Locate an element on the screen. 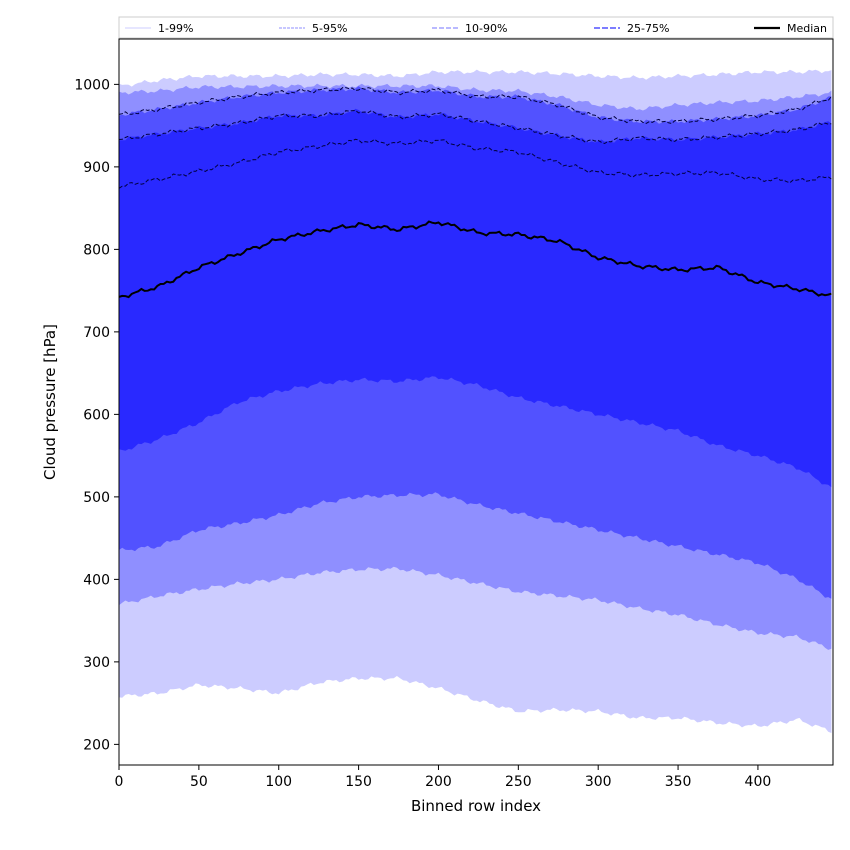 This screenshot has width=850, height=850. y-tick-label: 900 is located at coordinates (96, 168).